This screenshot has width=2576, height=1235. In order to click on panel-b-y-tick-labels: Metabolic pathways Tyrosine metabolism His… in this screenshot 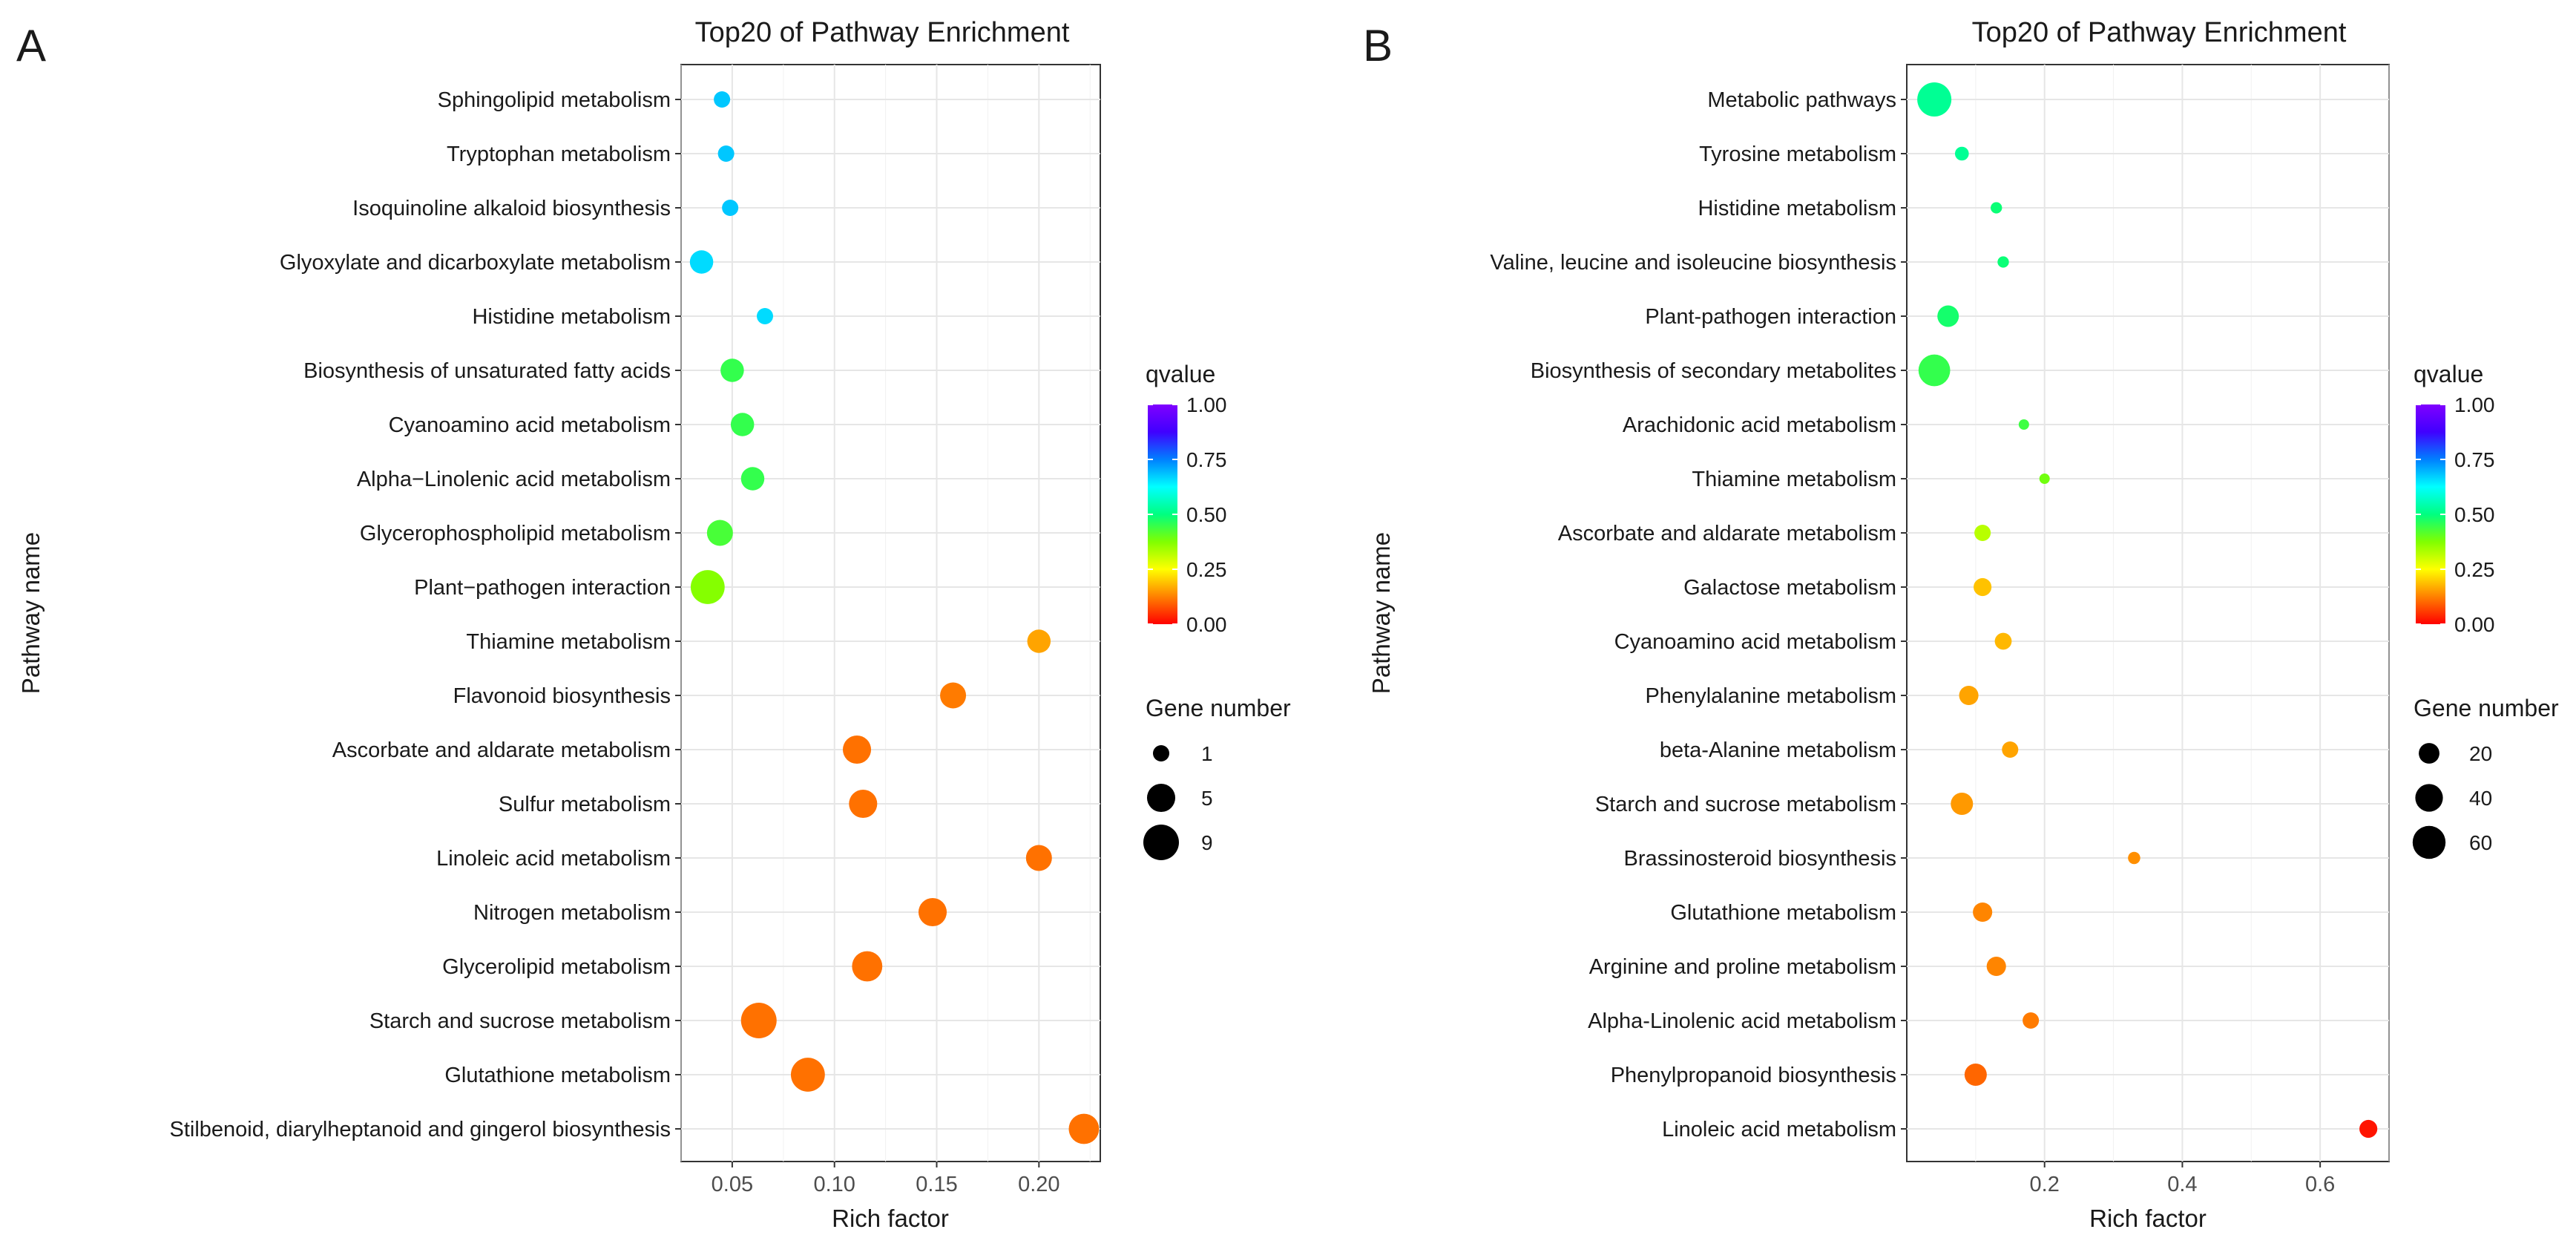, I will do `click(1698, 614)`.